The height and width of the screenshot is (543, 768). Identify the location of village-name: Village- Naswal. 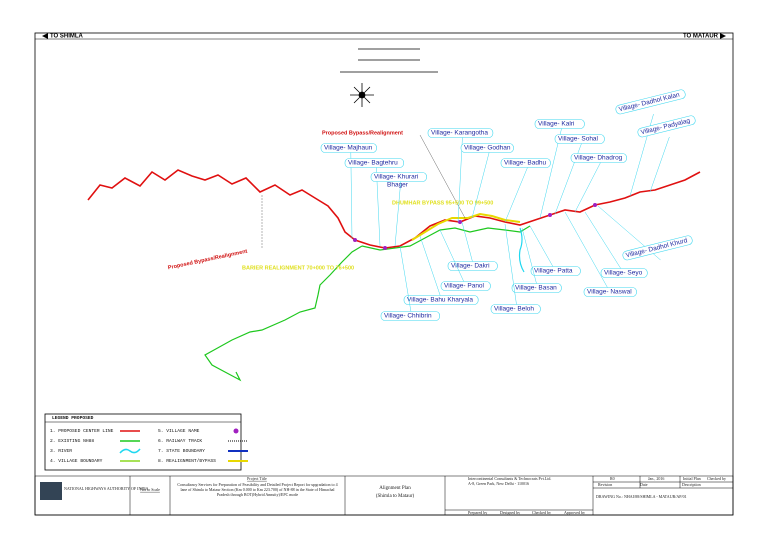
(609, 292).